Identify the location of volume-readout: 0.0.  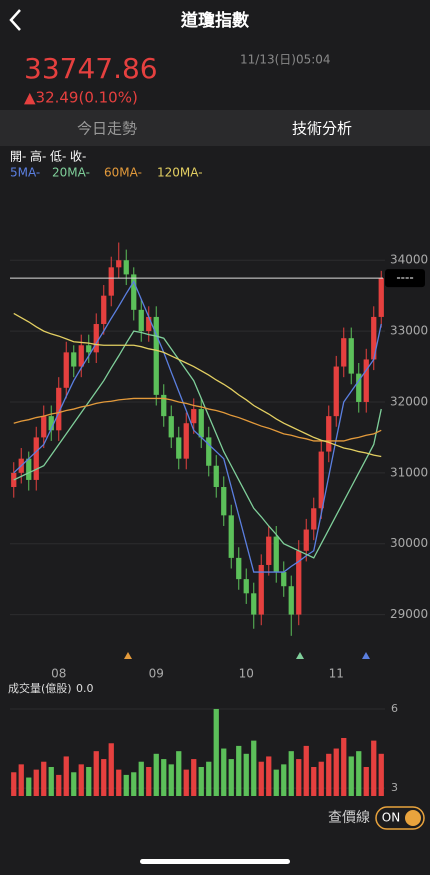
(85, 688).